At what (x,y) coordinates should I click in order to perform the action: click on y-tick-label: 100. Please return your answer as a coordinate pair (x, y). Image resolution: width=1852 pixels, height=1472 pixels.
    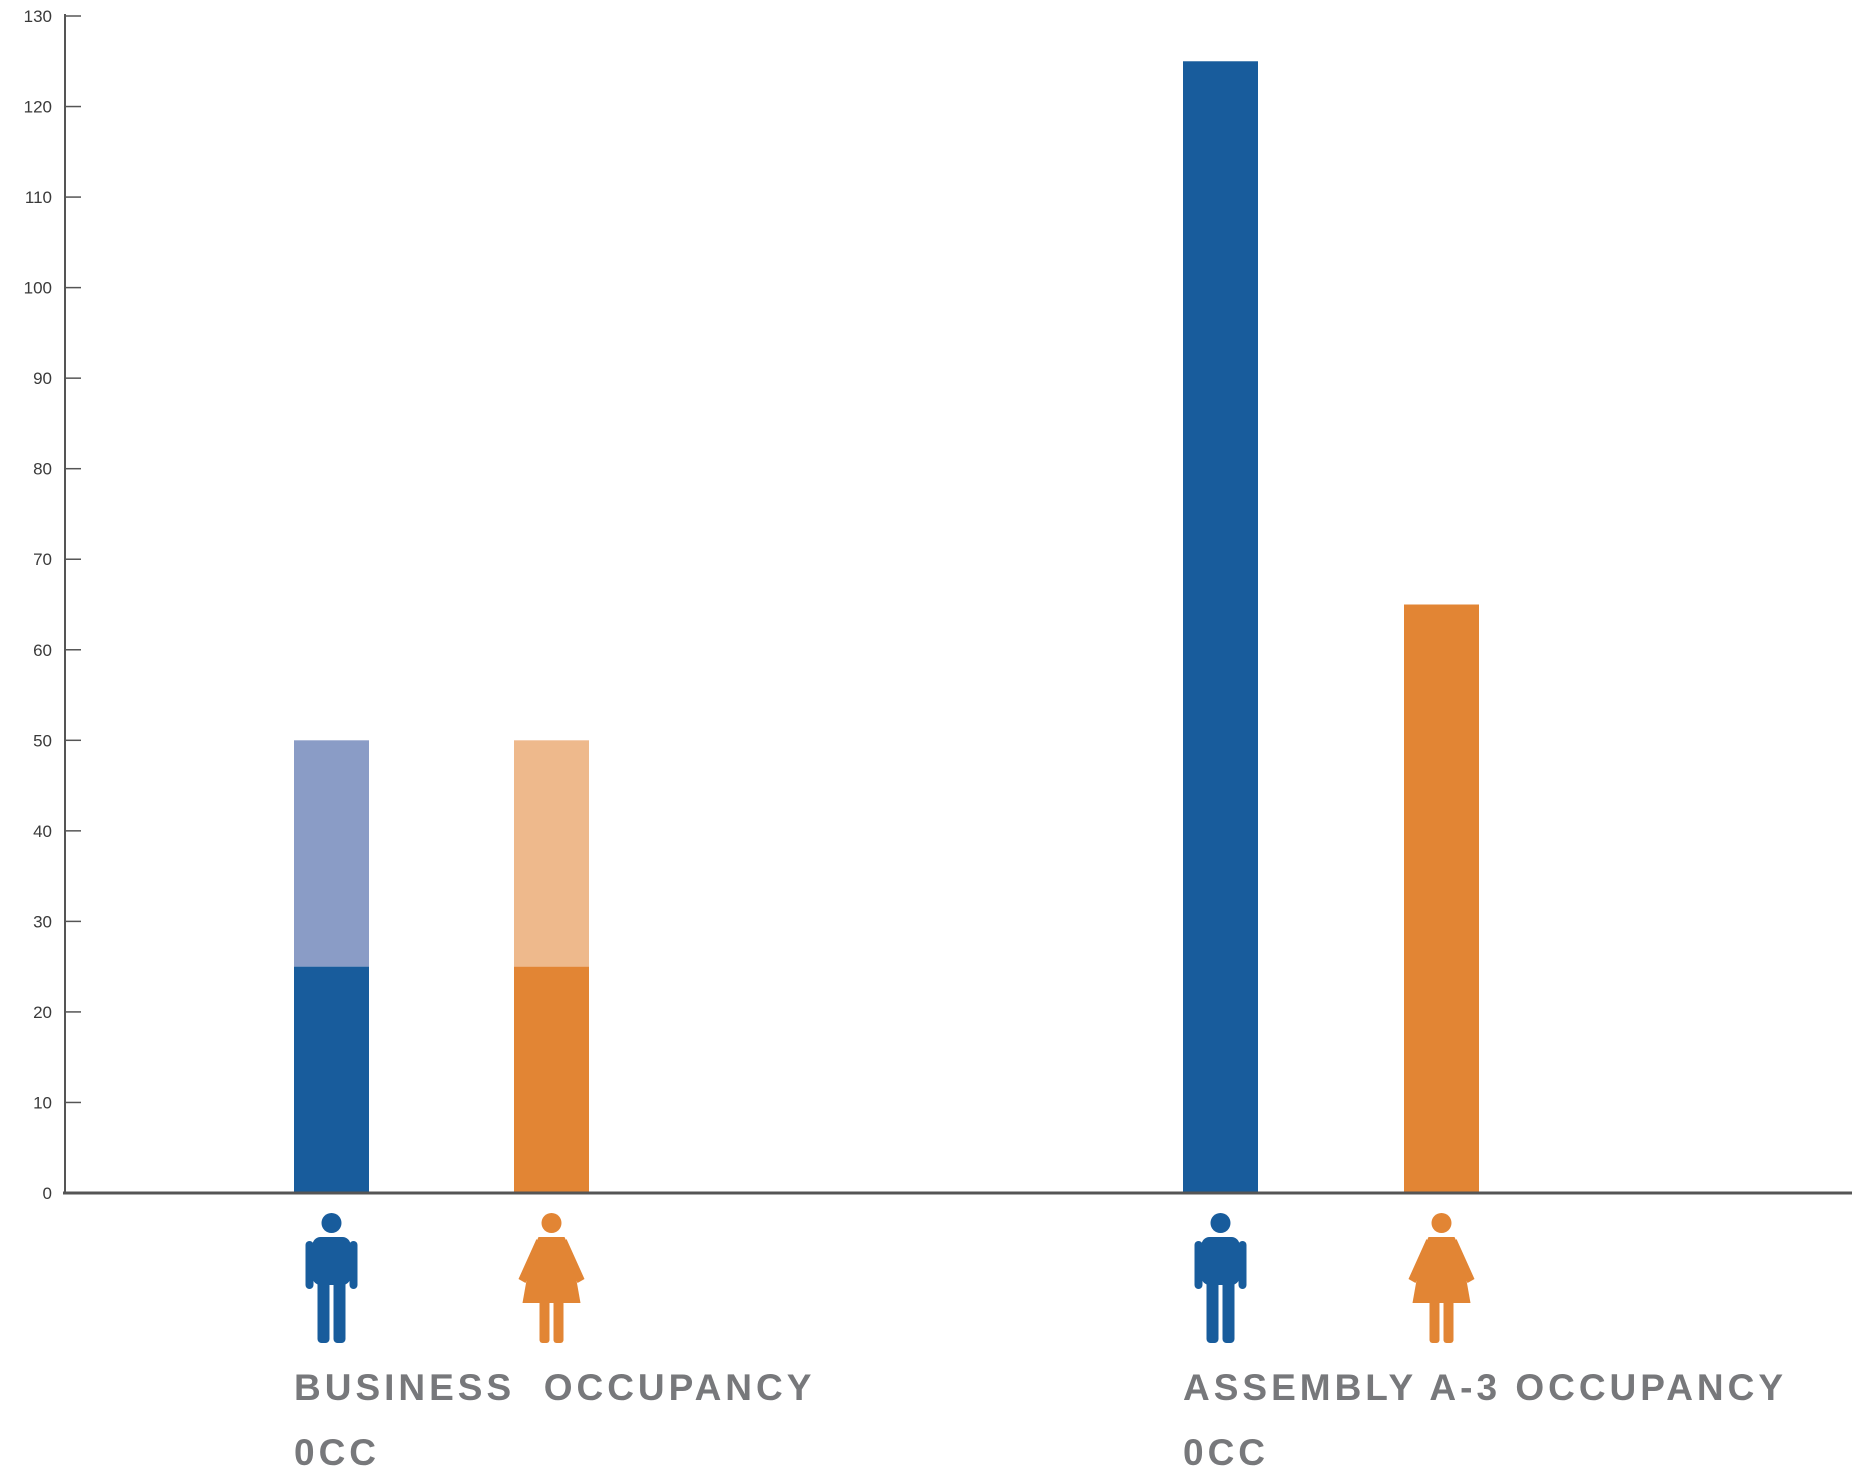
    Looking at the image, I should click on (38, 288).